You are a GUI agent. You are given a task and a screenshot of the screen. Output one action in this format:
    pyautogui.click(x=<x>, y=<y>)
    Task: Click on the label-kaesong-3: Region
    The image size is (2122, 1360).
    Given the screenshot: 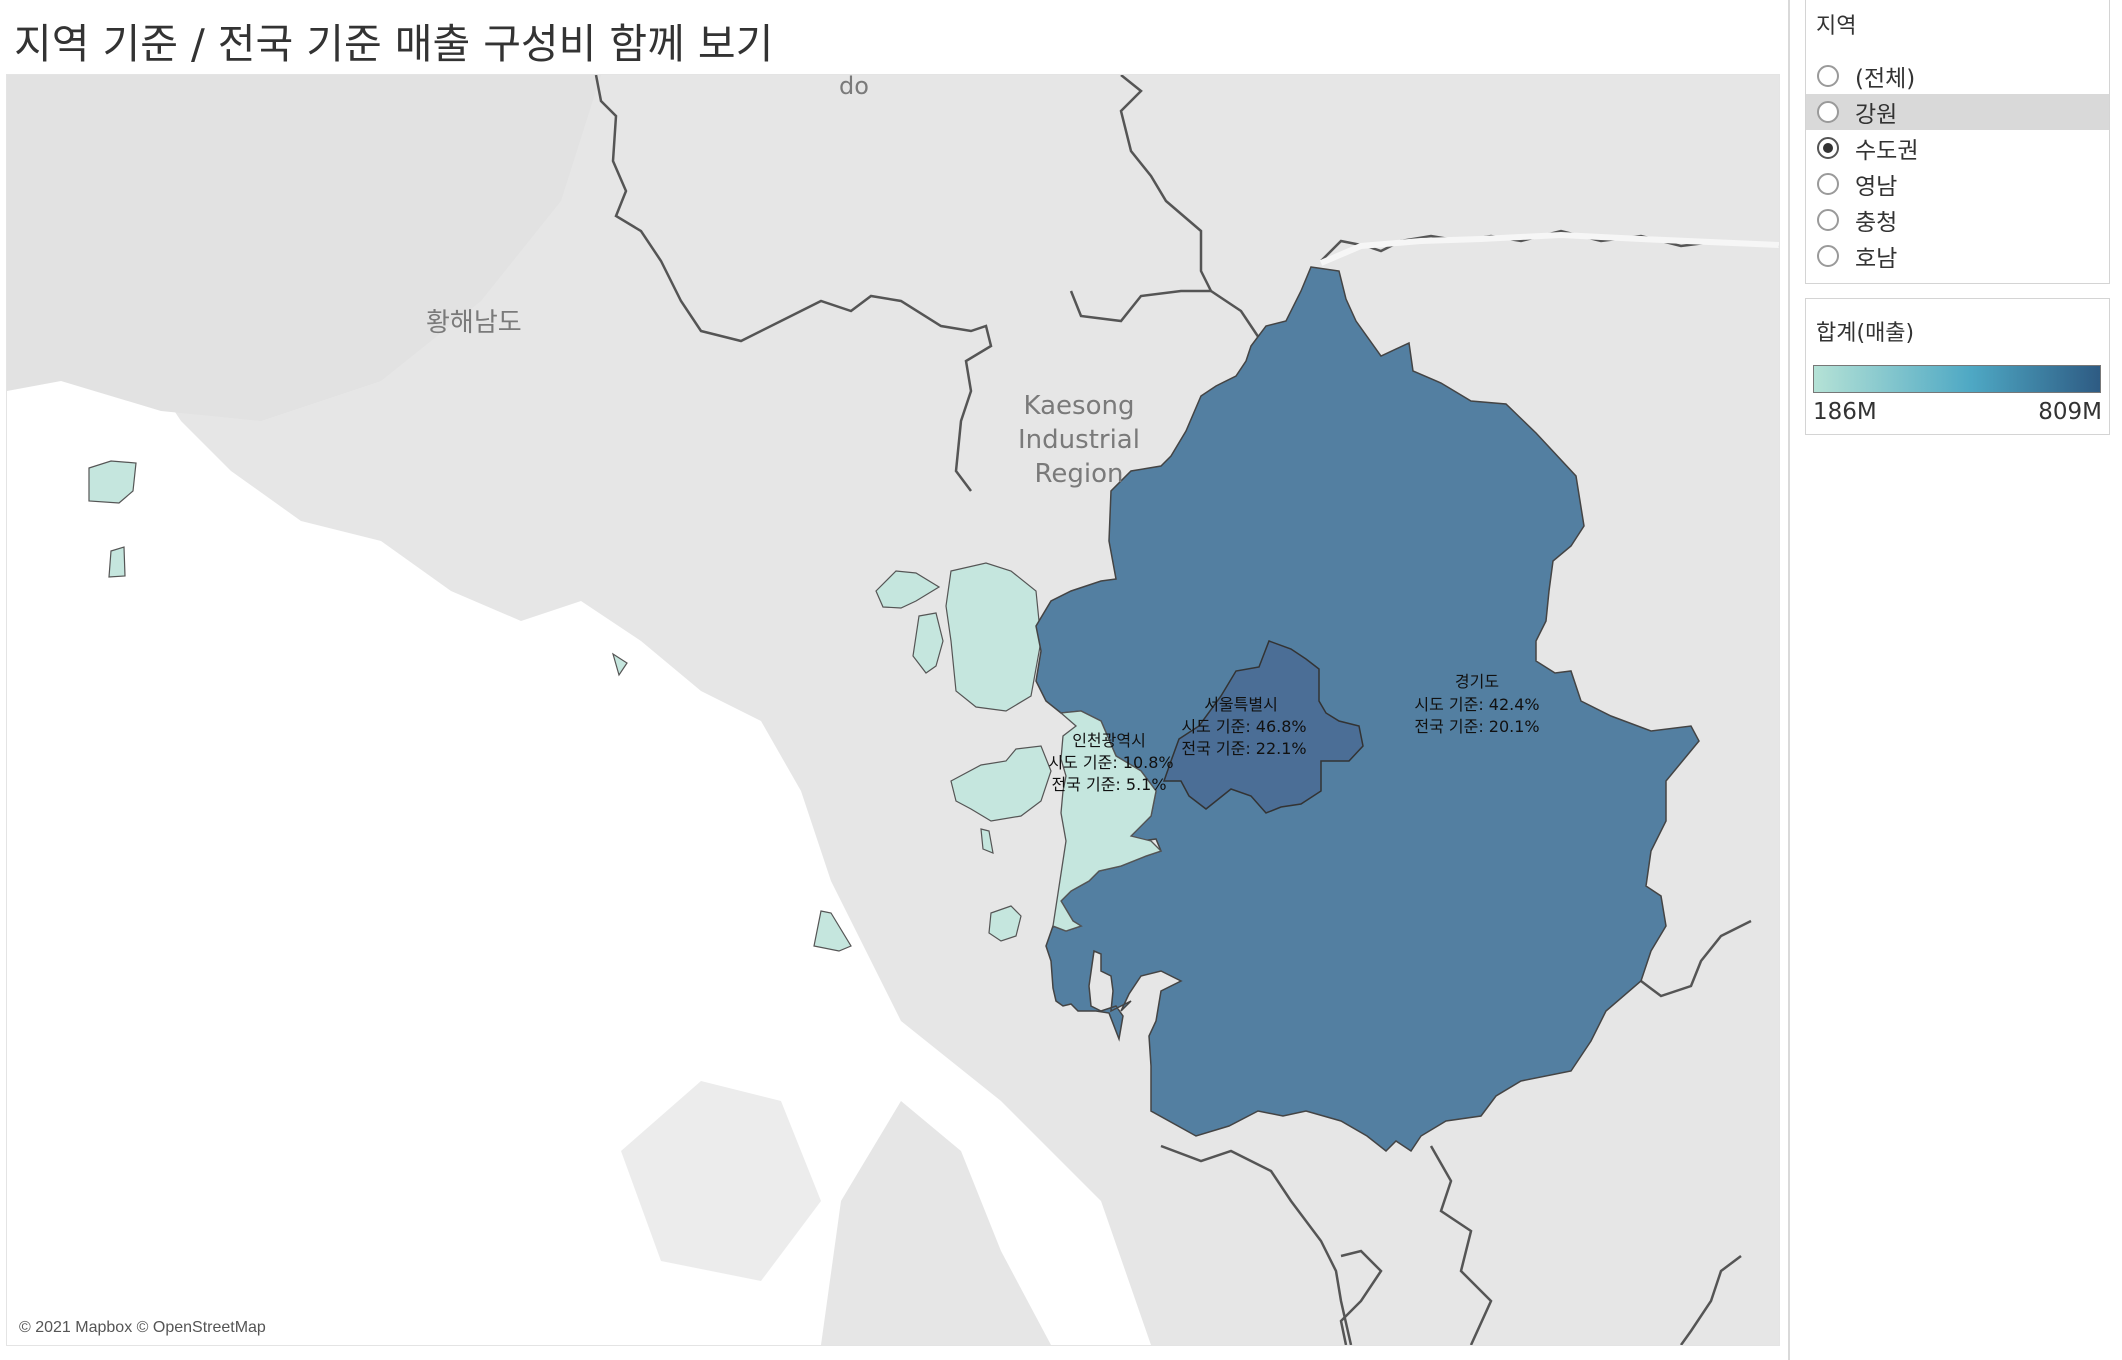 What is the action you would take?
    pyautogui.click(x=1078, y=474)
    